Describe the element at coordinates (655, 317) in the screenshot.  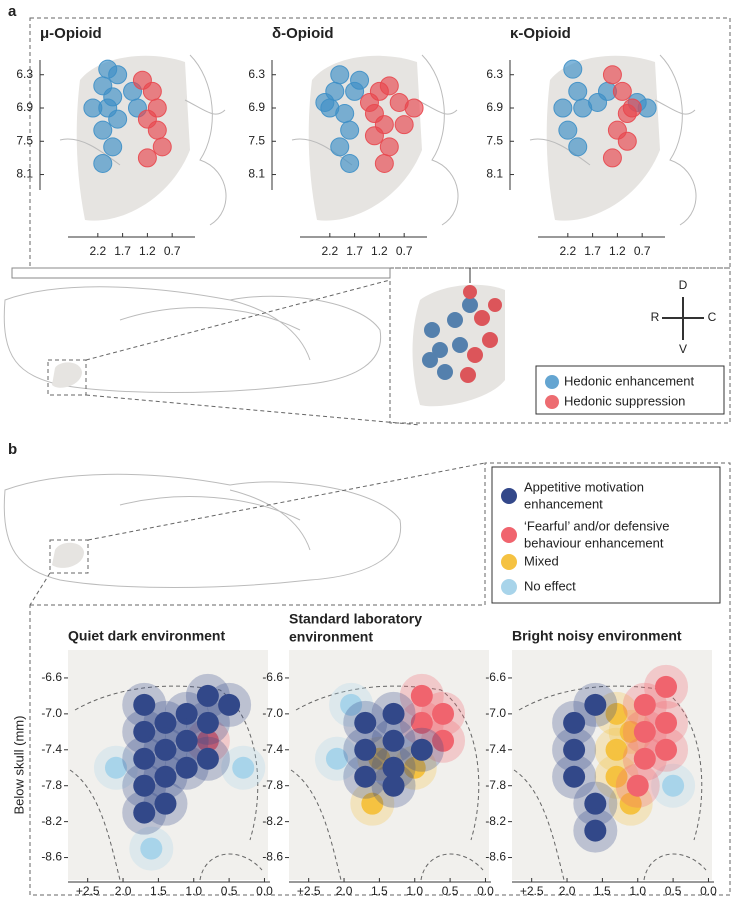
I see `compass-label: R` at that location.